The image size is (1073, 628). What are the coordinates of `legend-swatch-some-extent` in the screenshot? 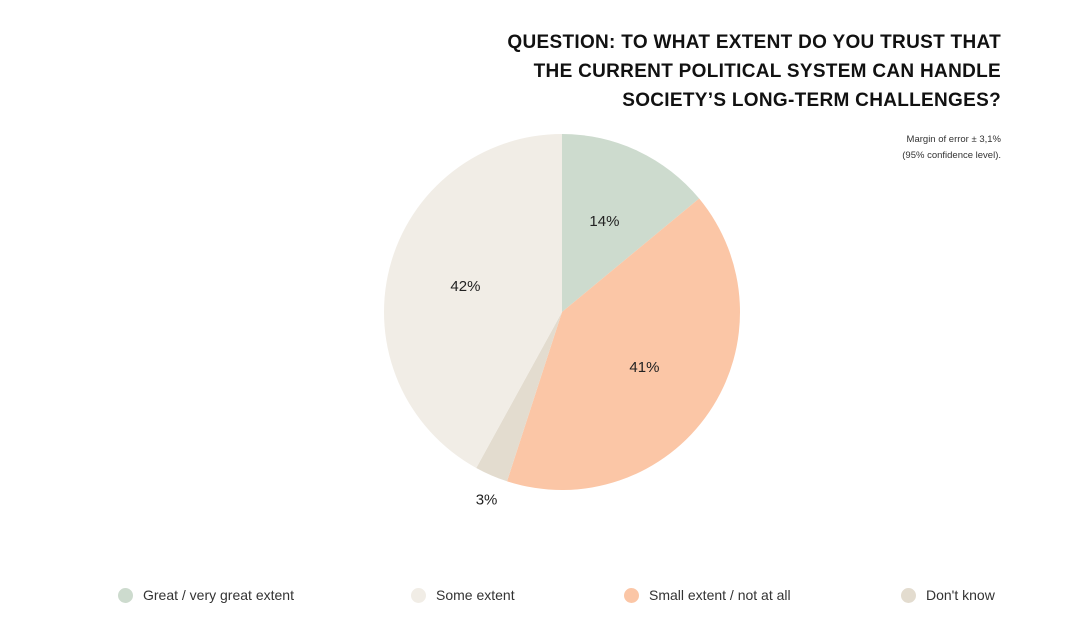 It's located at (418, 595).